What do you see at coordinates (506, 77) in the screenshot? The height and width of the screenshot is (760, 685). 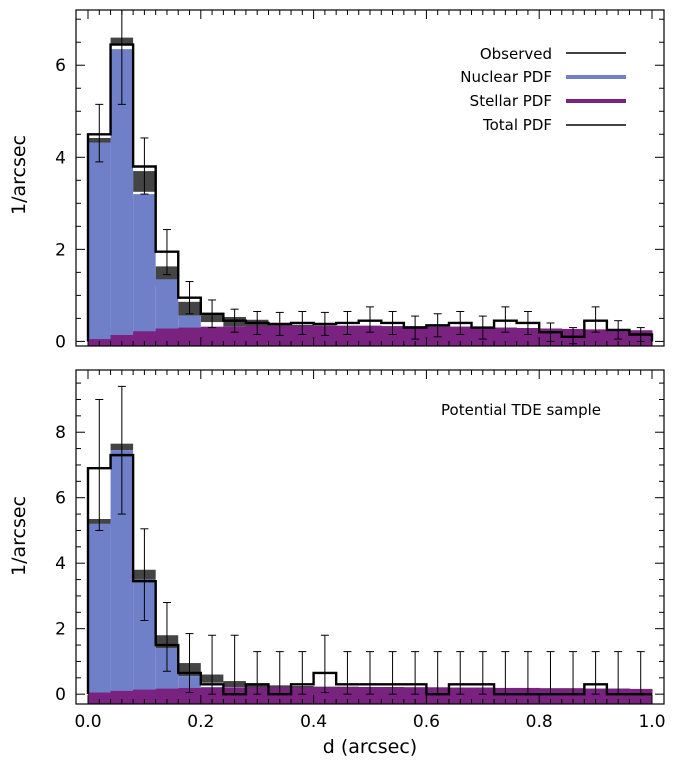 I see `legend-label-nuclear-pdf: Nuclear PDF` at bounding box center [506, 77].